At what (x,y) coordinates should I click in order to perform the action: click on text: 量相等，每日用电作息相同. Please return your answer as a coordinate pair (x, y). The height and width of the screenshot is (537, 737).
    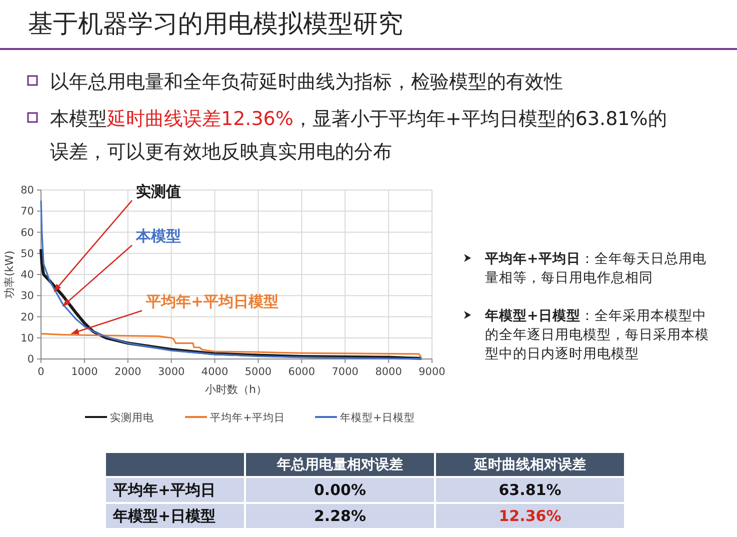
    Looking at the image, I should click on (569, 278).